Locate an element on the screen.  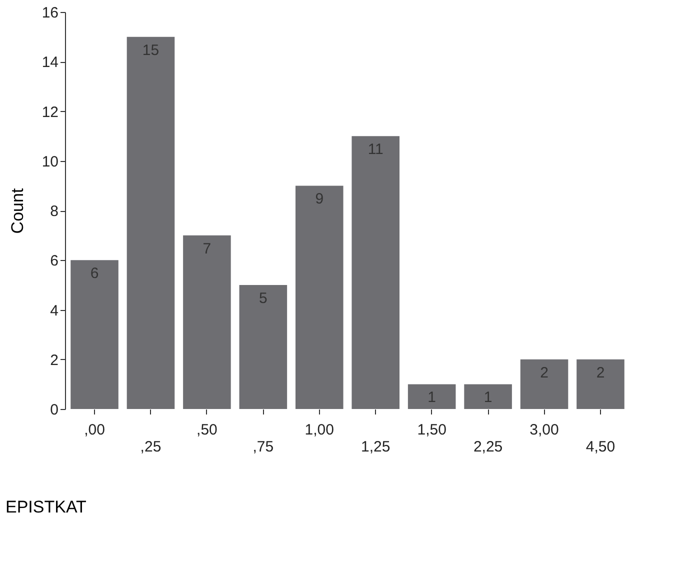
x-tick-label: ,25 is located at coordinates (151, 447).